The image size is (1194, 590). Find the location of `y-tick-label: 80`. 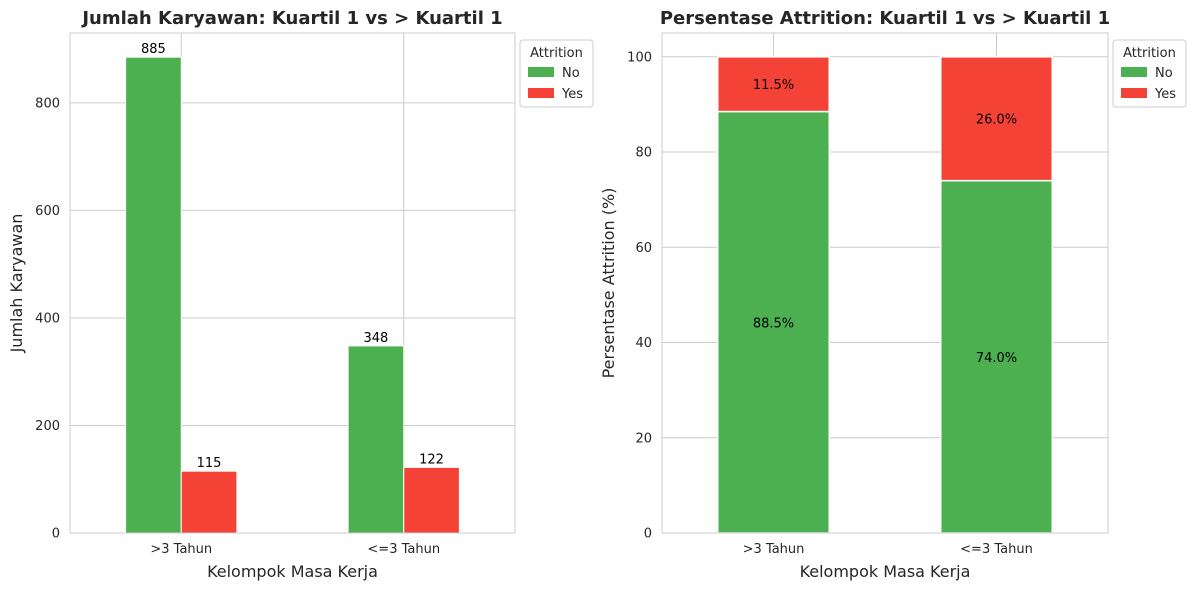

y-tick-label: 80 is located at coordinates (643, 153).